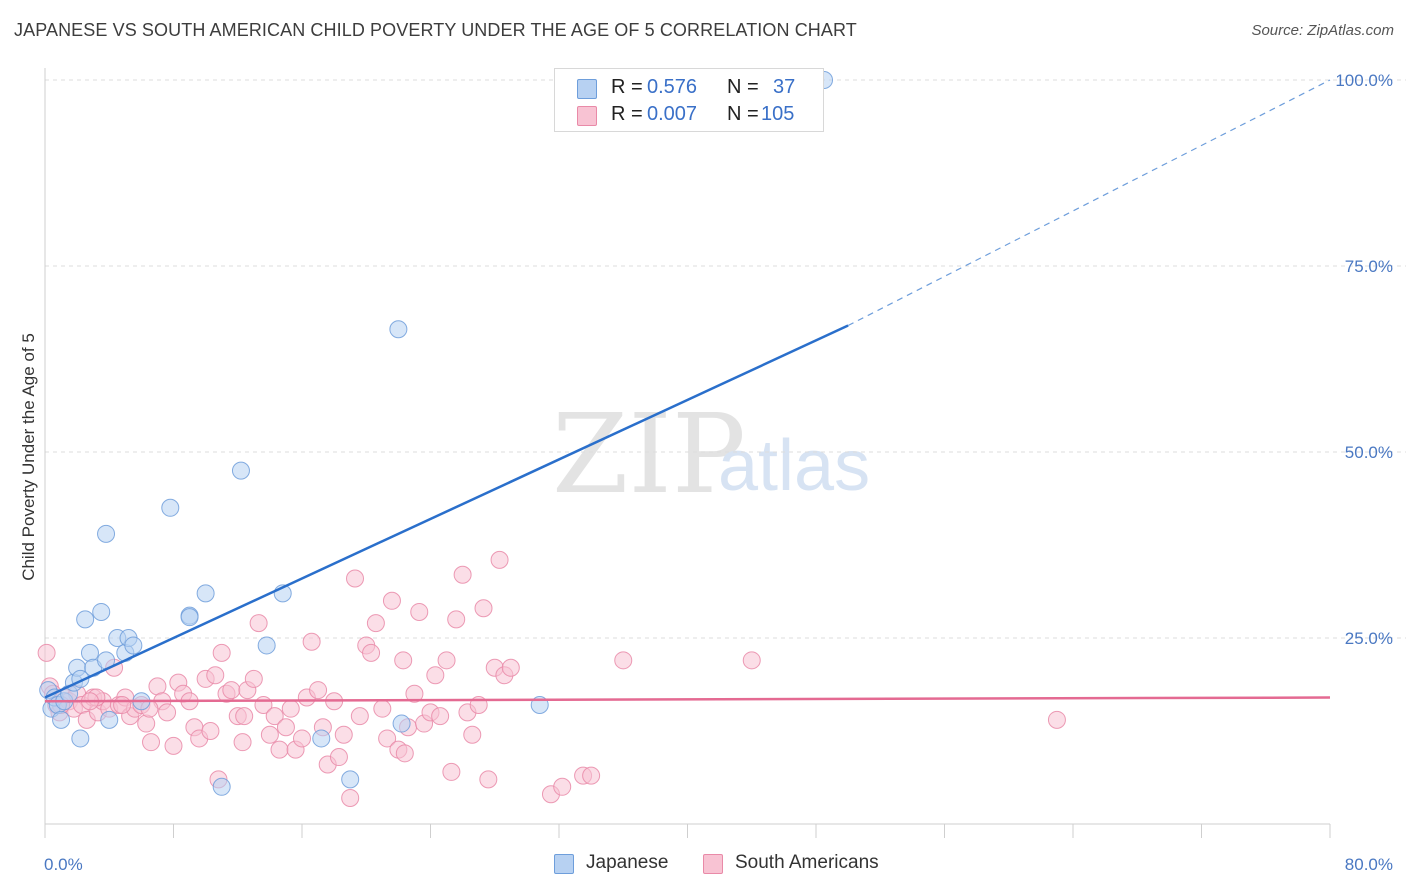  I want to click on y-tick-labels: 25.0% 50.0% 75.0% 100.0%, so click(1364, 359).